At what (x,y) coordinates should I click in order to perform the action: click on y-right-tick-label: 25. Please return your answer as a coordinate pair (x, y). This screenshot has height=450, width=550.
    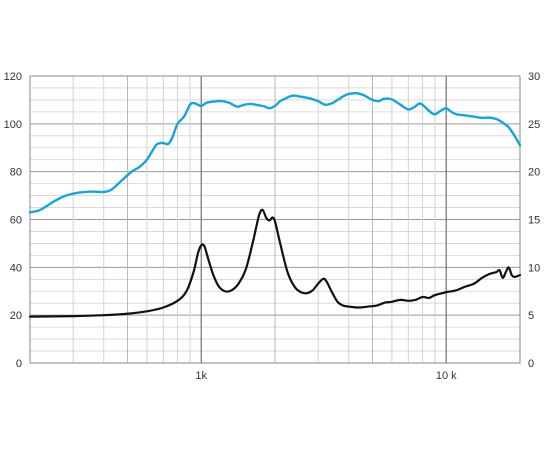
    Looking at the image, I should click on (534, 125).